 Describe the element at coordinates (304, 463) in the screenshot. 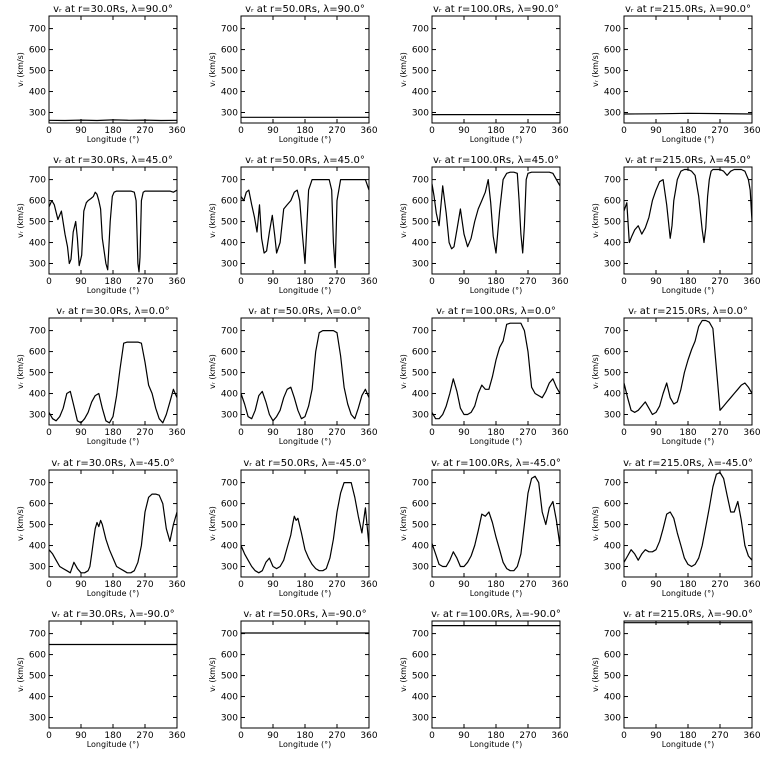

I see `panel-title: vᵣ at r=50.0Rs, λ=-45.0°` at that location.